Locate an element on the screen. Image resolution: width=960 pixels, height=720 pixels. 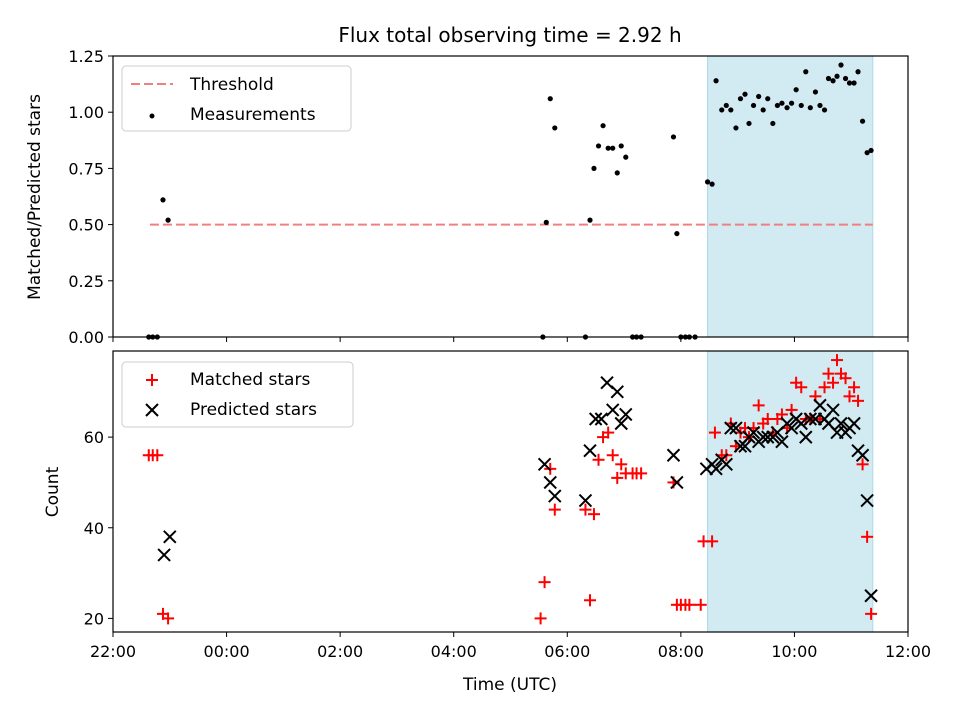
y-tick-label: 40 is located at coordinates (94, 528).